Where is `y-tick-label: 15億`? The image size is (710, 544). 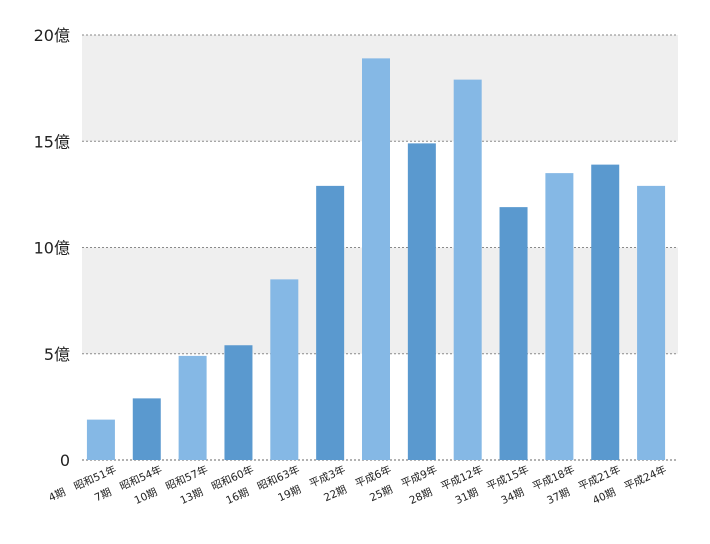 y-tick-label: 15億 is located at coordinates (52, 141).